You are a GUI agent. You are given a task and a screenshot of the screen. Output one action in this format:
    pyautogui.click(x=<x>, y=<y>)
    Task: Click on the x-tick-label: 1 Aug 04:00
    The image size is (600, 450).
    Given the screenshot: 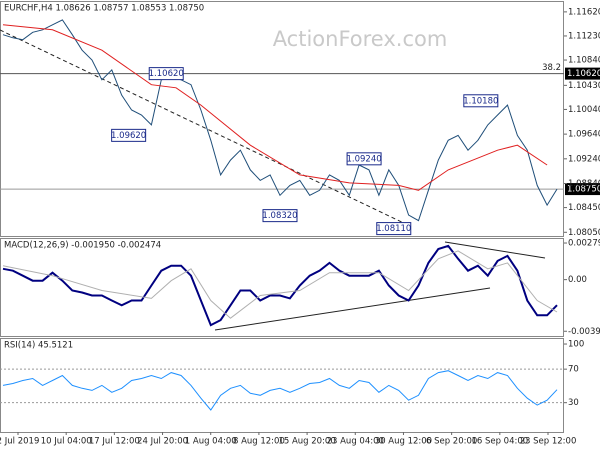 What is the action you would take?
    pyautogui.click(x=211, y=442)
    